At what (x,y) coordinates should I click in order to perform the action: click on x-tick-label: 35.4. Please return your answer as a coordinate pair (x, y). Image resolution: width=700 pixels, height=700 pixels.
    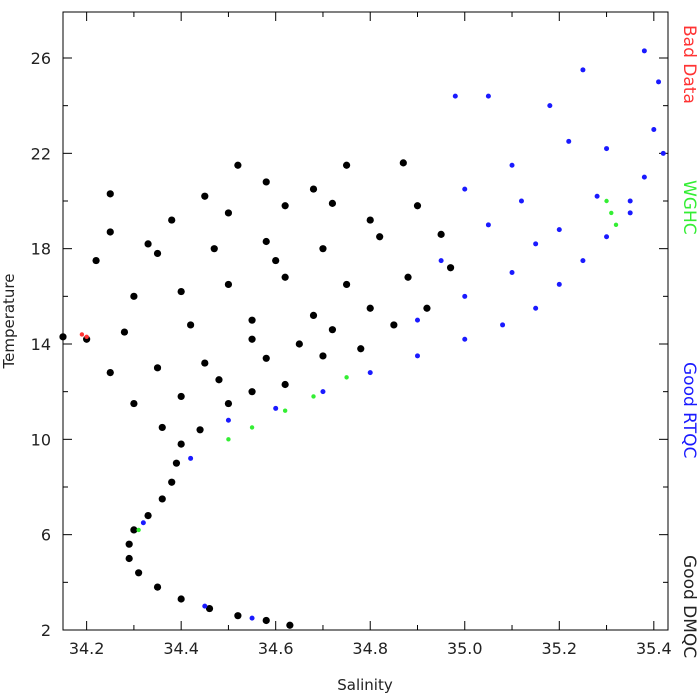
    Looking at the image, I should click on (654, 648).